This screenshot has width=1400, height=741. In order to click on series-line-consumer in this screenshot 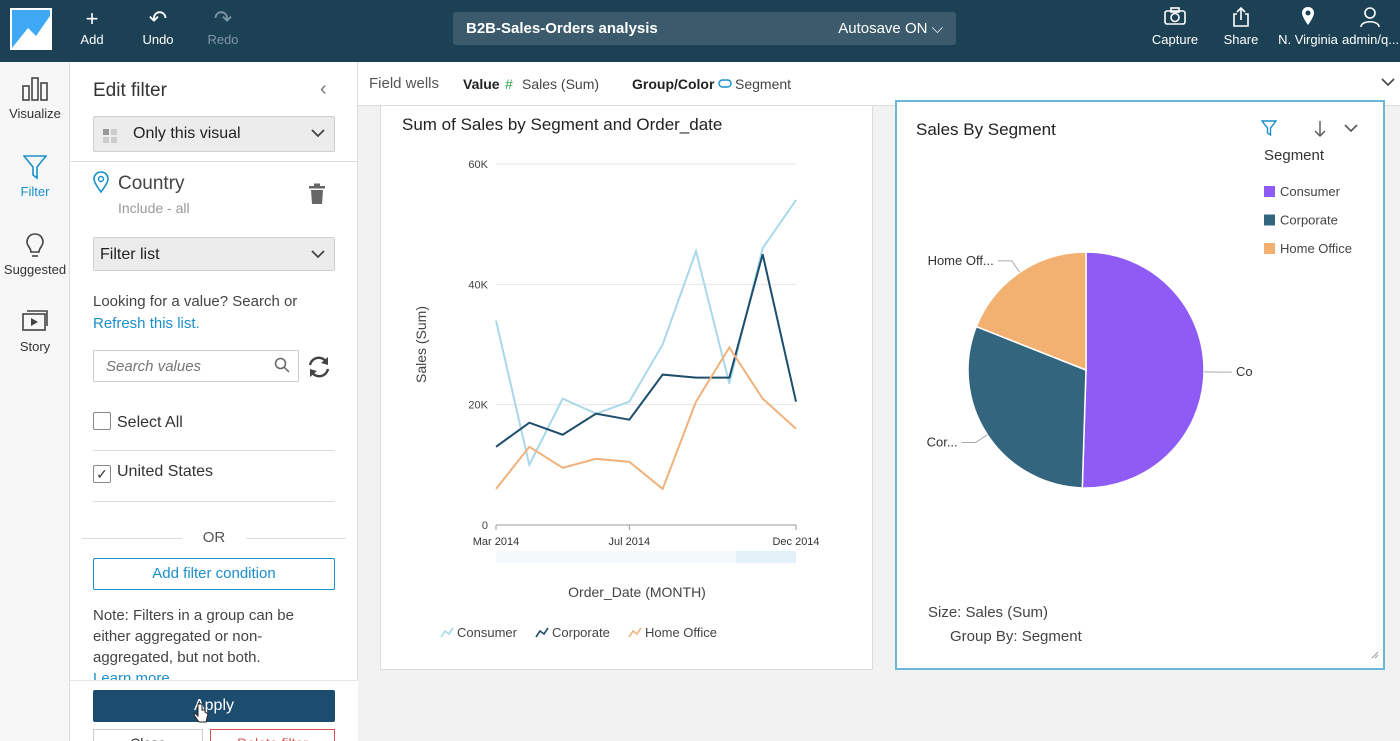, I will do `click(646, 333)`.